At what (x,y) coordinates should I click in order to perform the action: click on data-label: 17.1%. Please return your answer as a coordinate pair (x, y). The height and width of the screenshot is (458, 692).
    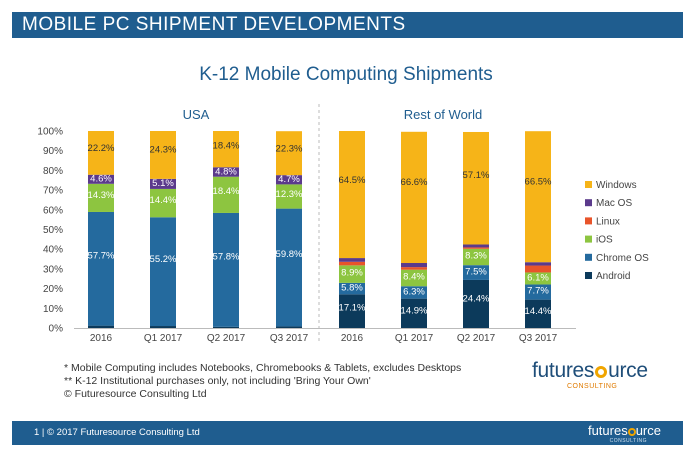
    Looking at the image, I should click on (352, 308).